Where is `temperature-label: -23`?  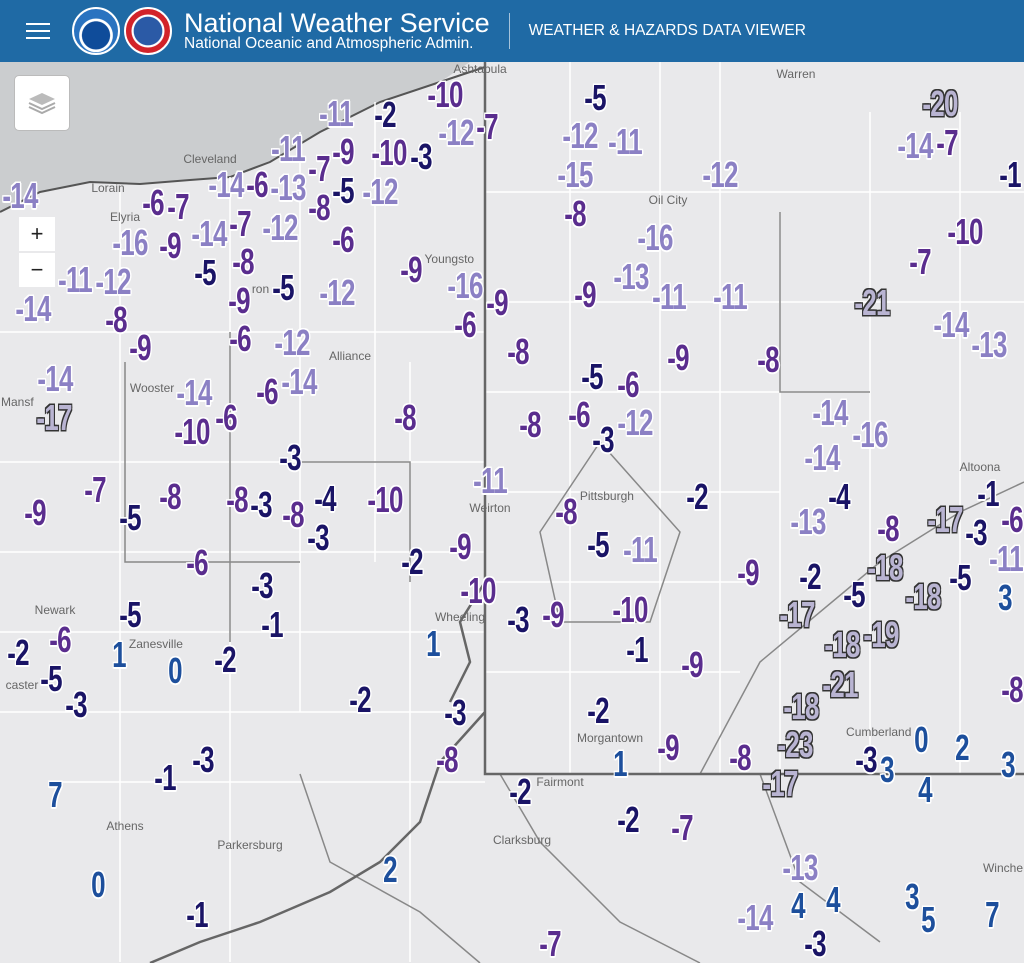 temperature-label: -23 is located at coordinates (795, 744).